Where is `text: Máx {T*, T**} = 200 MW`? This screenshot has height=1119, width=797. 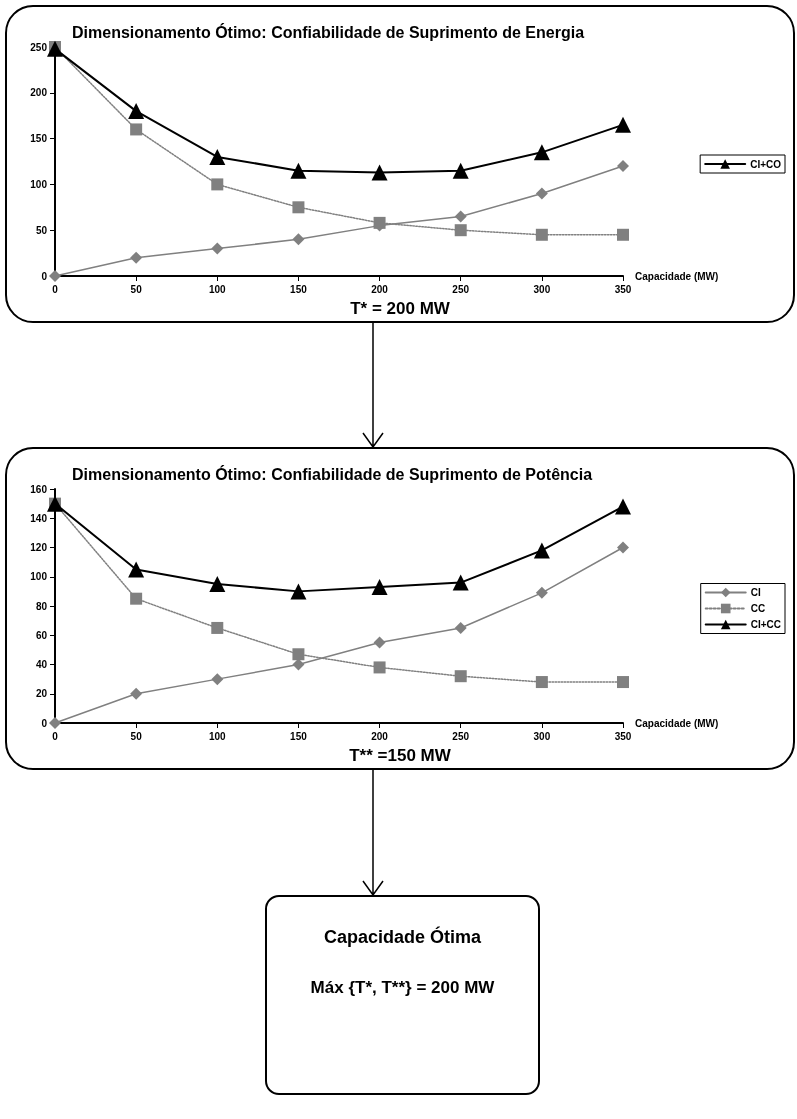
text: Máx {T*, T**} = 200 MW is located at coordinates (402, 988).